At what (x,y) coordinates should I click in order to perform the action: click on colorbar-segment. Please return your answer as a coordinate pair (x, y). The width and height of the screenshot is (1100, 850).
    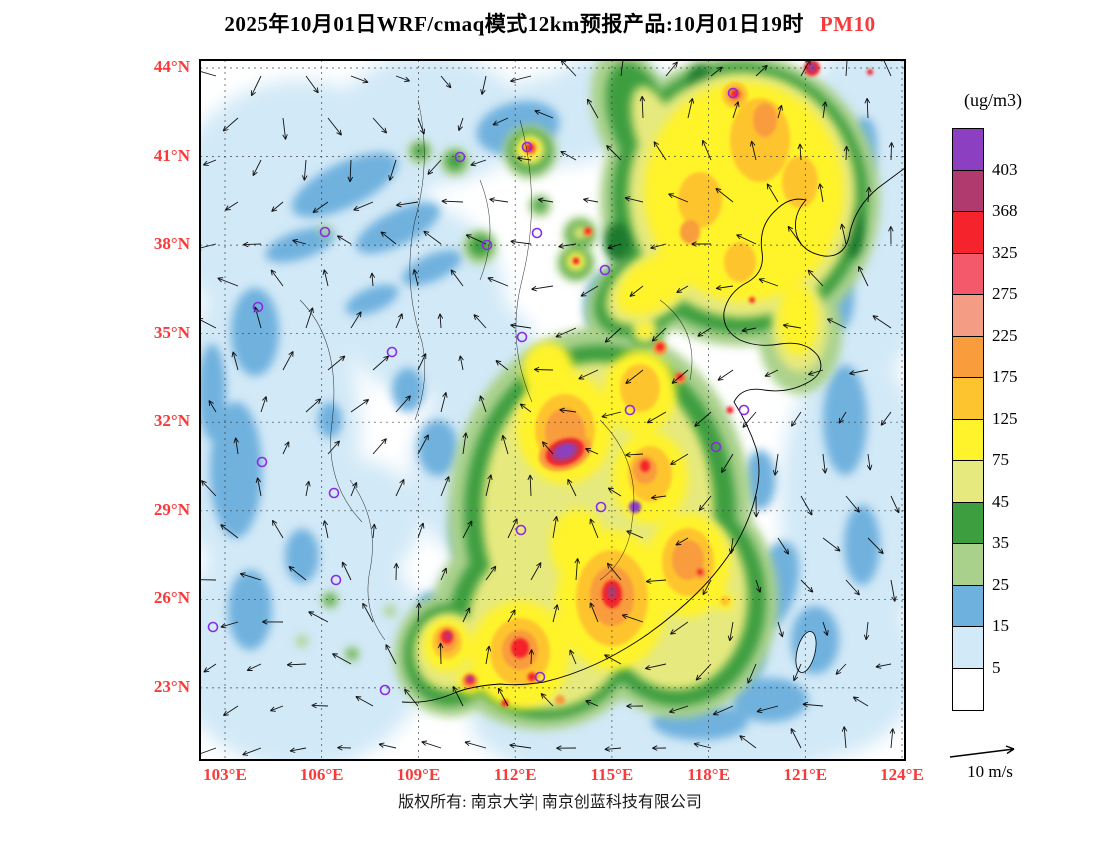
    Looking at the image, I should click on (968, 274).